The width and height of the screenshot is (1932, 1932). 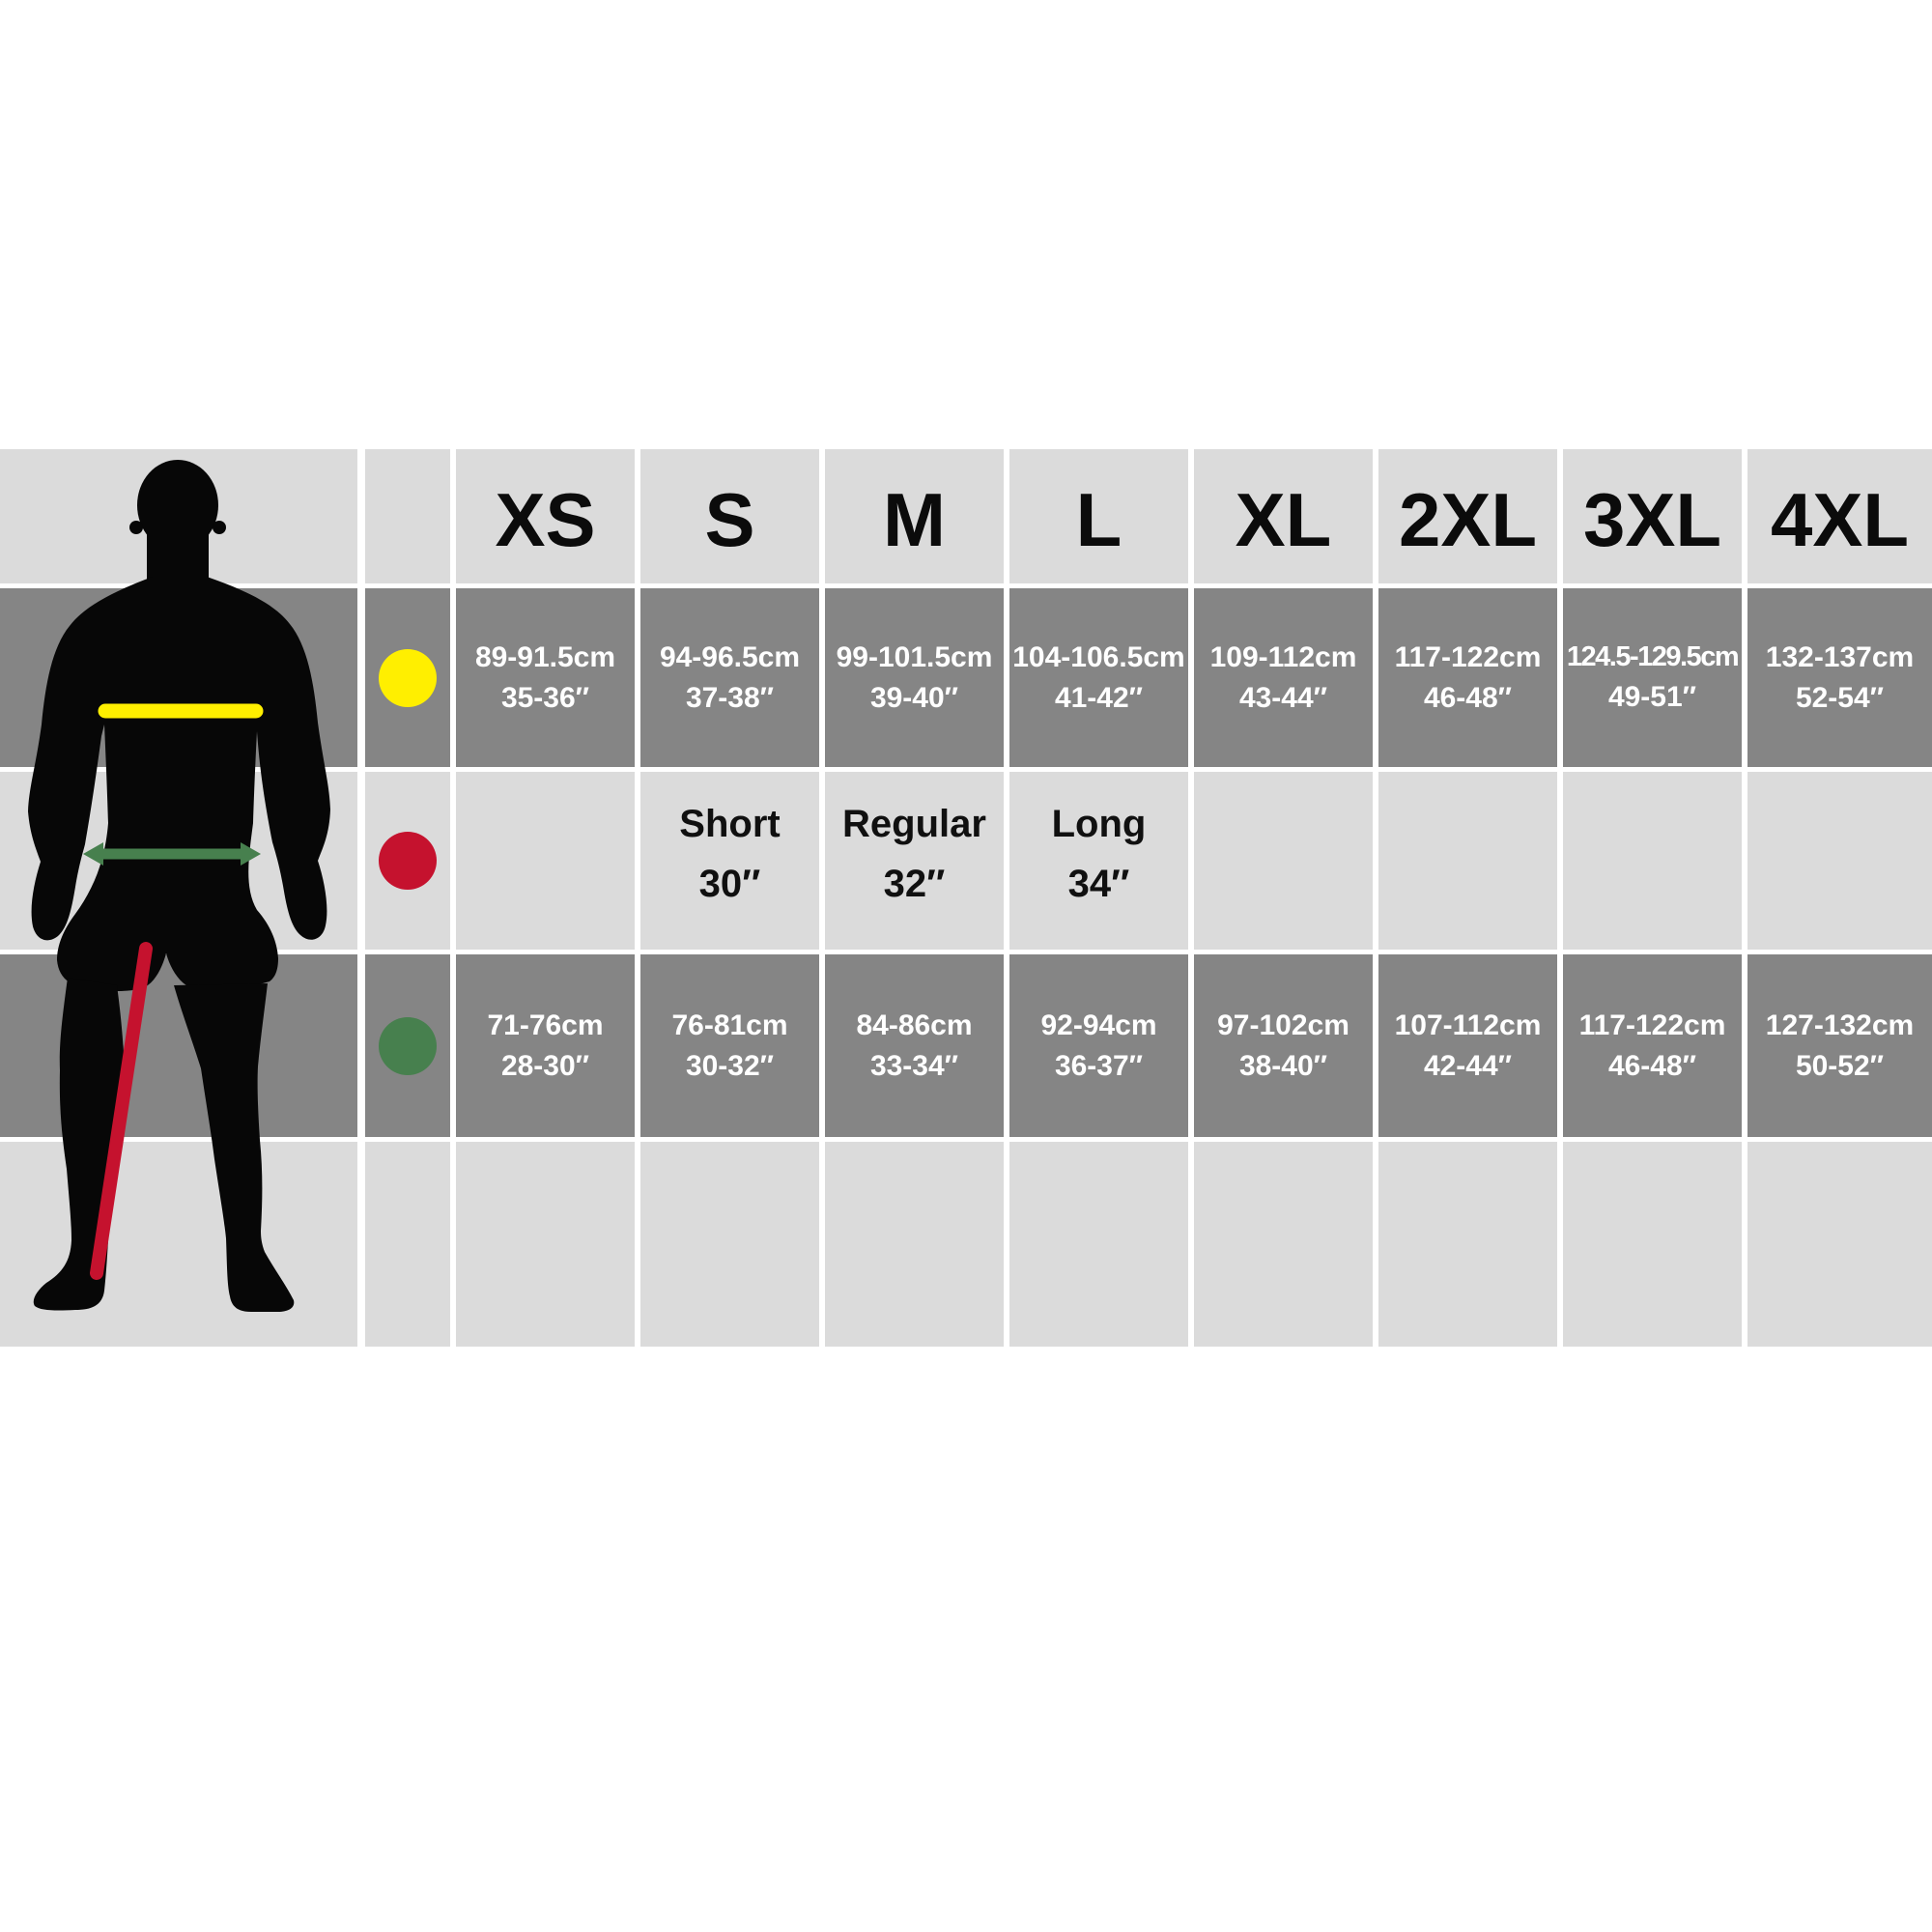 I want to click on size-cell-line: 127-132cm, so click(x=1840, y=1025).